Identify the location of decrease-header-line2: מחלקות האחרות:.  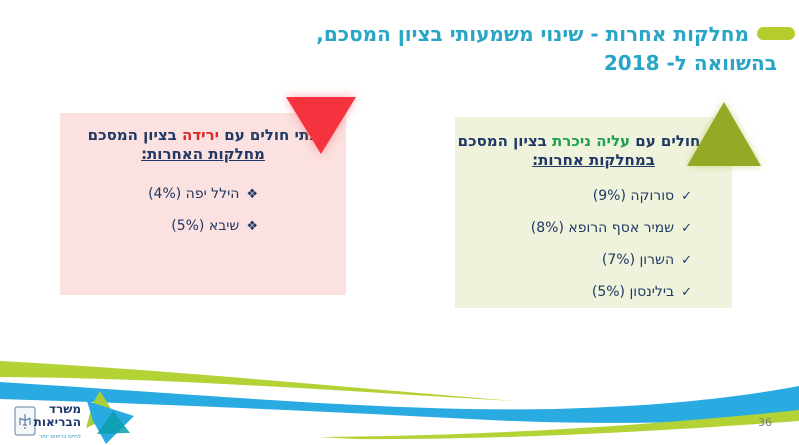
(203, 154).